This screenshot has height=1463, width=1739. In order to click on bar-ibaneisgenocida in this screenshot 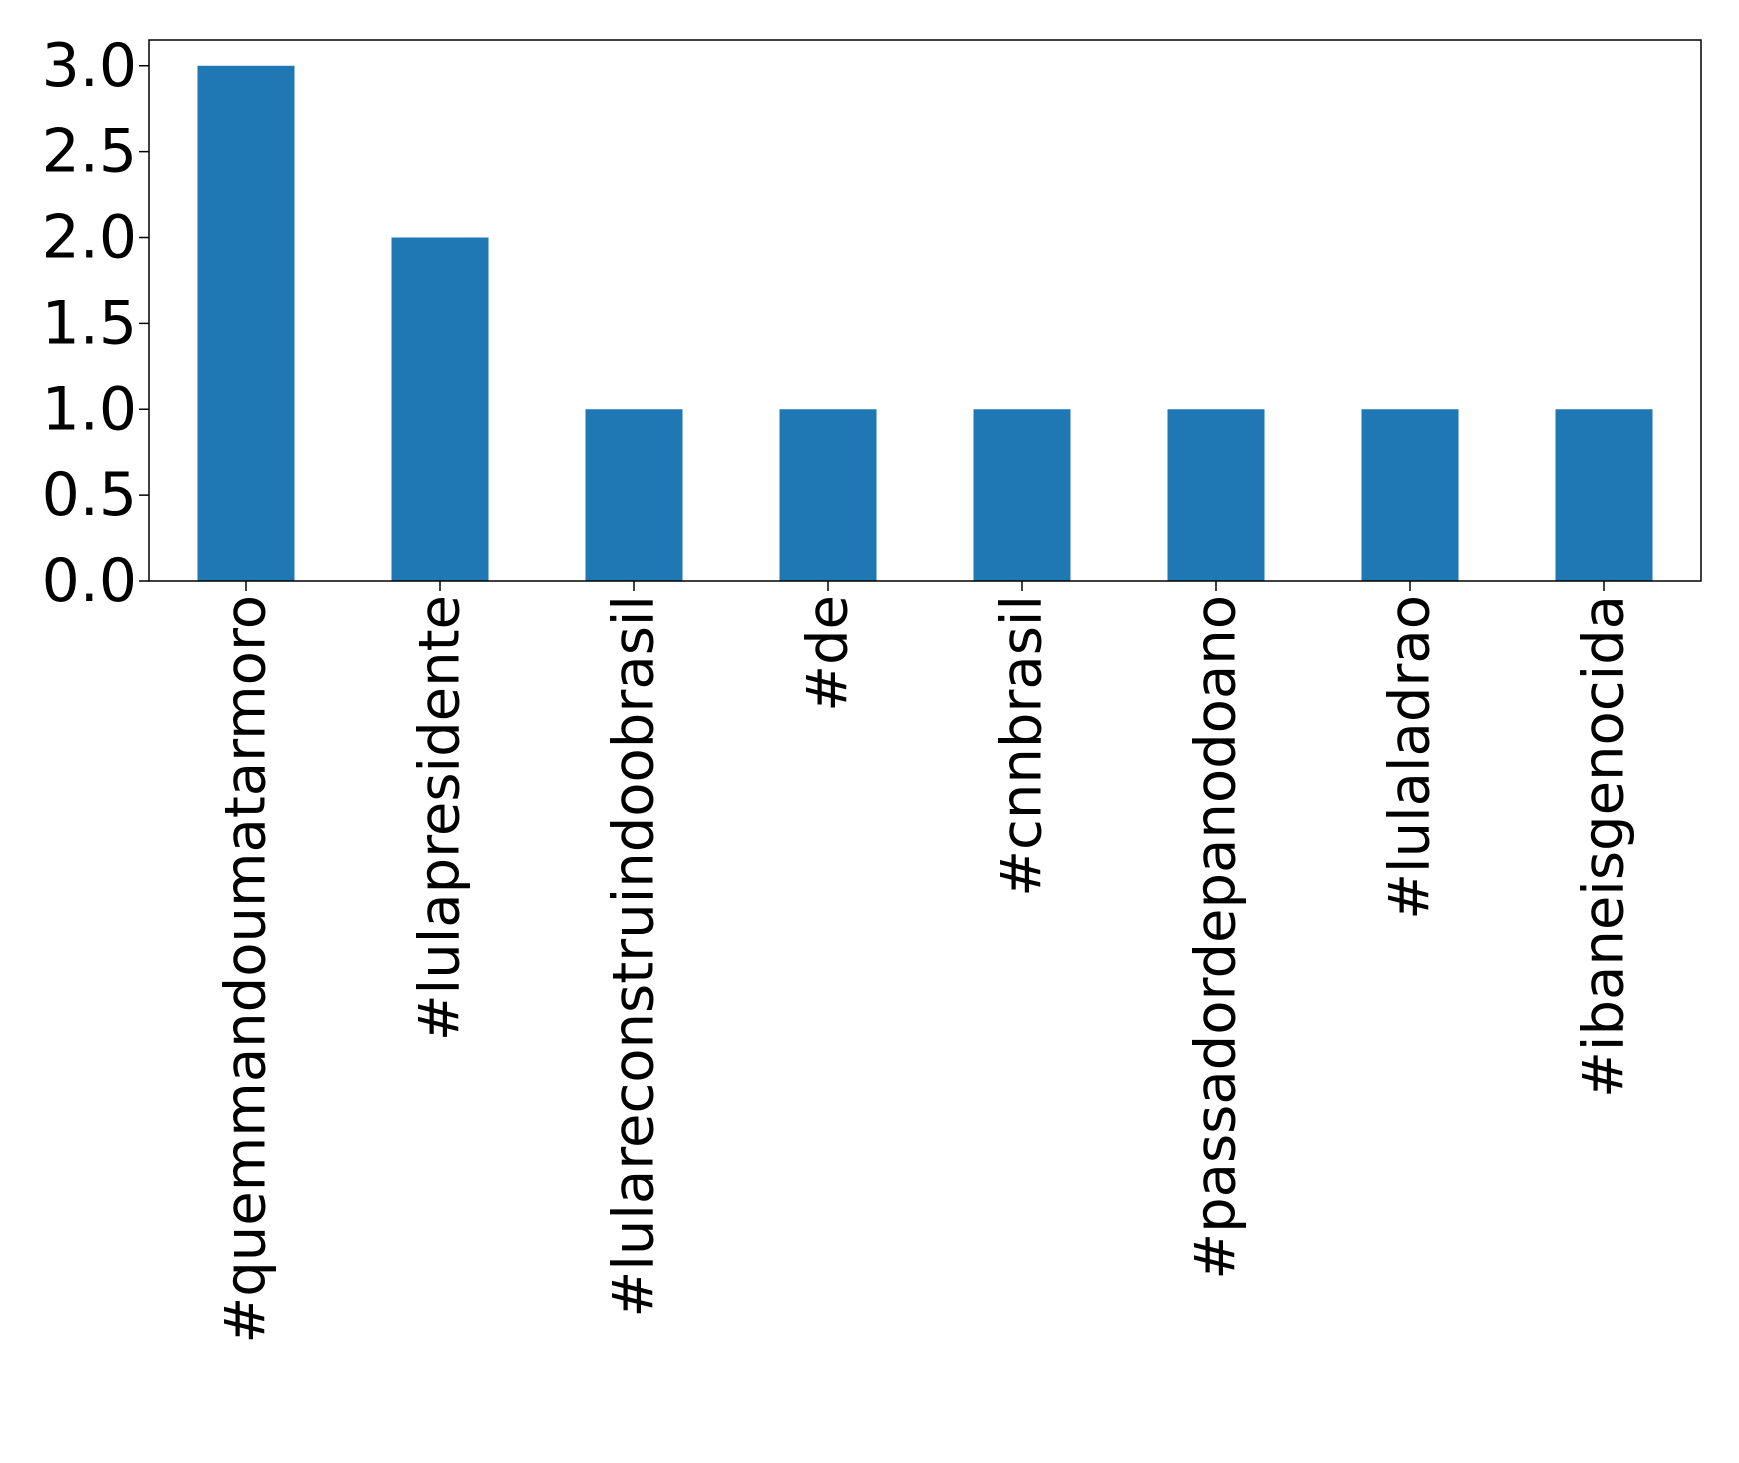, I will do `click(1604, 495)`.